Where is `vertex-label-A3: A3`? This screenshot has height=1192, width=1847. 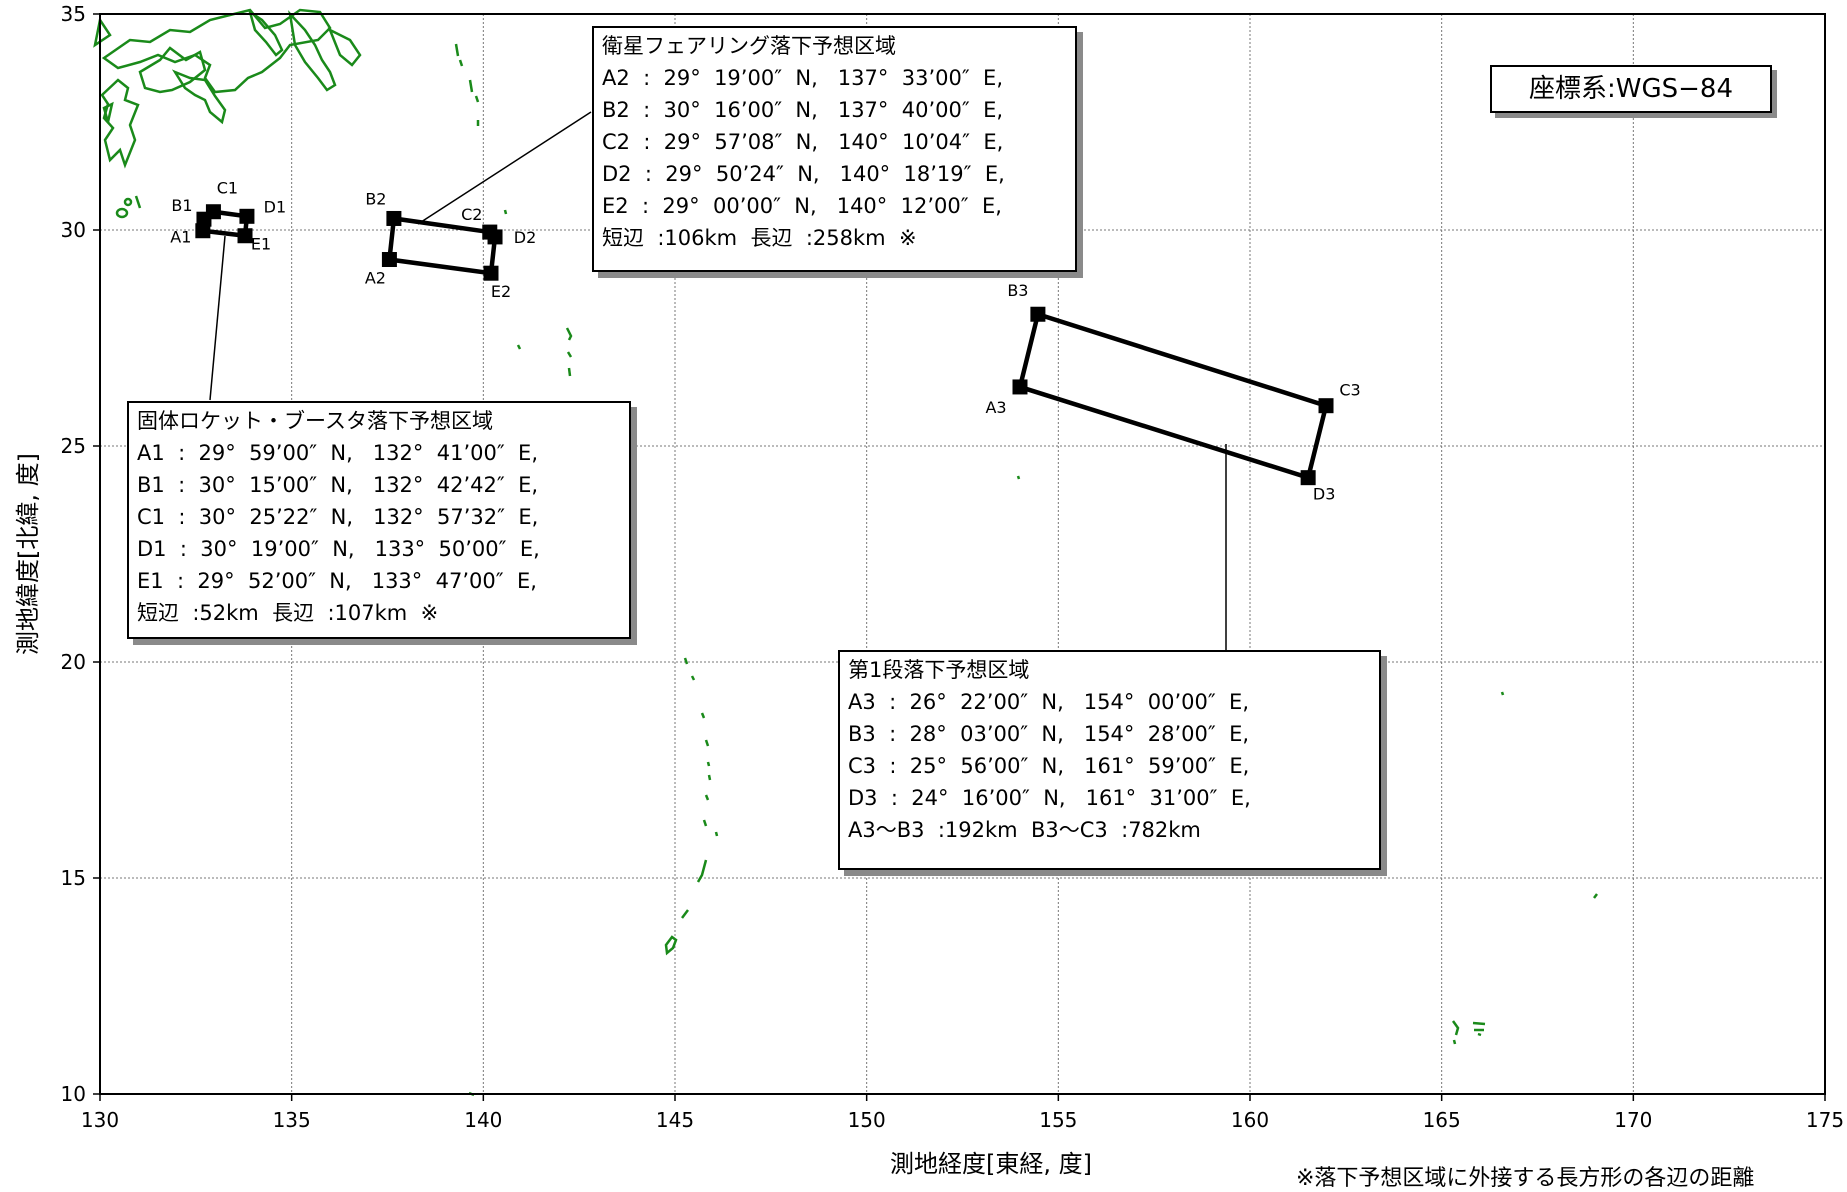 vertex-label-A3: A3 is located at coordinates (995, 407).